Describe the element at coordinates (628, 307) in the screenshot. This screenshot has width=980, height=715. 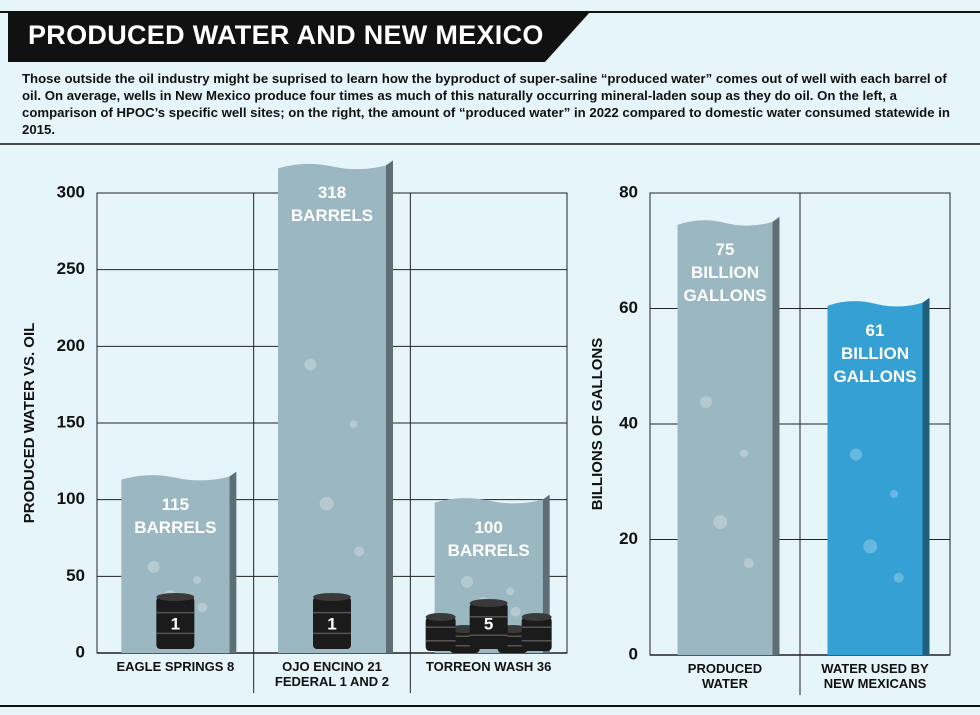
I see `y-tick-label: 60` at that location.